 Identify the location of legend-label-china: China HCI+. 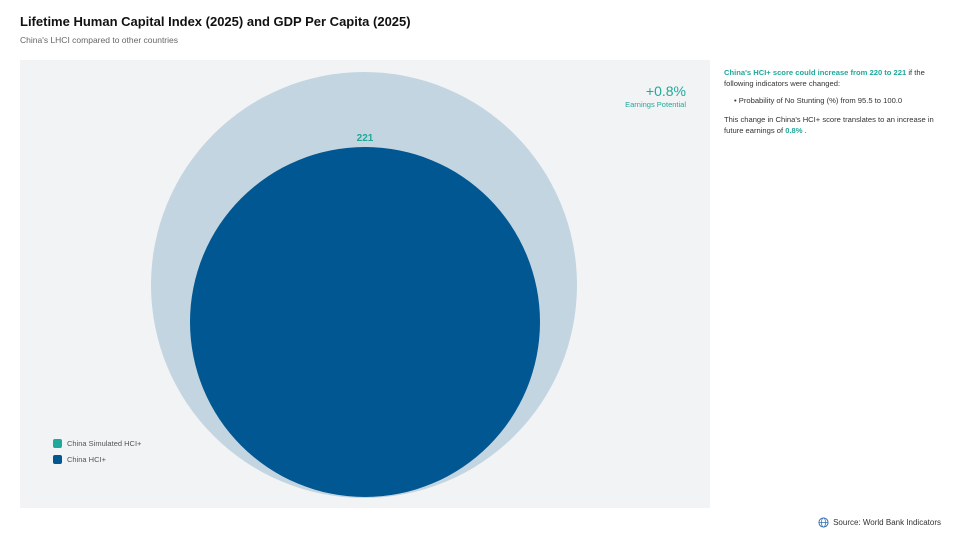
(86, 459).